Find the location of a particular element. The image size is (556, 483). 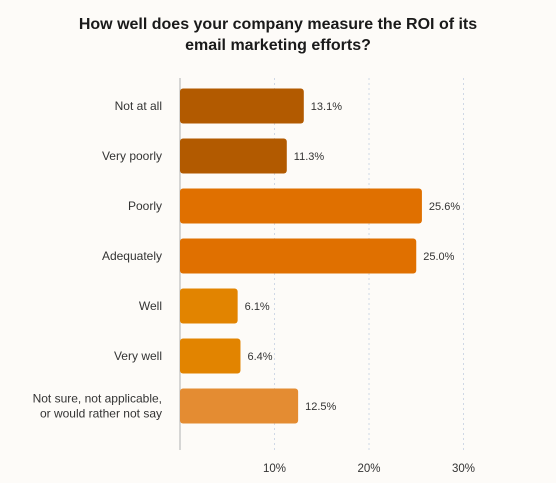

x-axis-ticks: 10% 20% 30% is located at coordinates (369, 469).